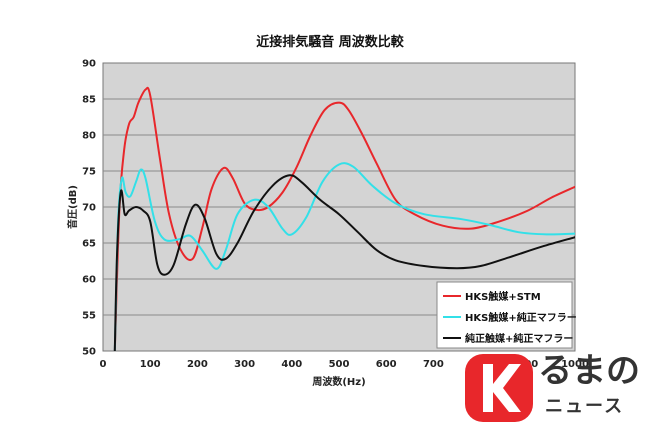 The height and width of the screenshot is (433, 650). What do you see at coordinates (338, 381) in the screenshot?
I see `x-axis-label: 周波数(Hz)` at bounding box center [338, 381].